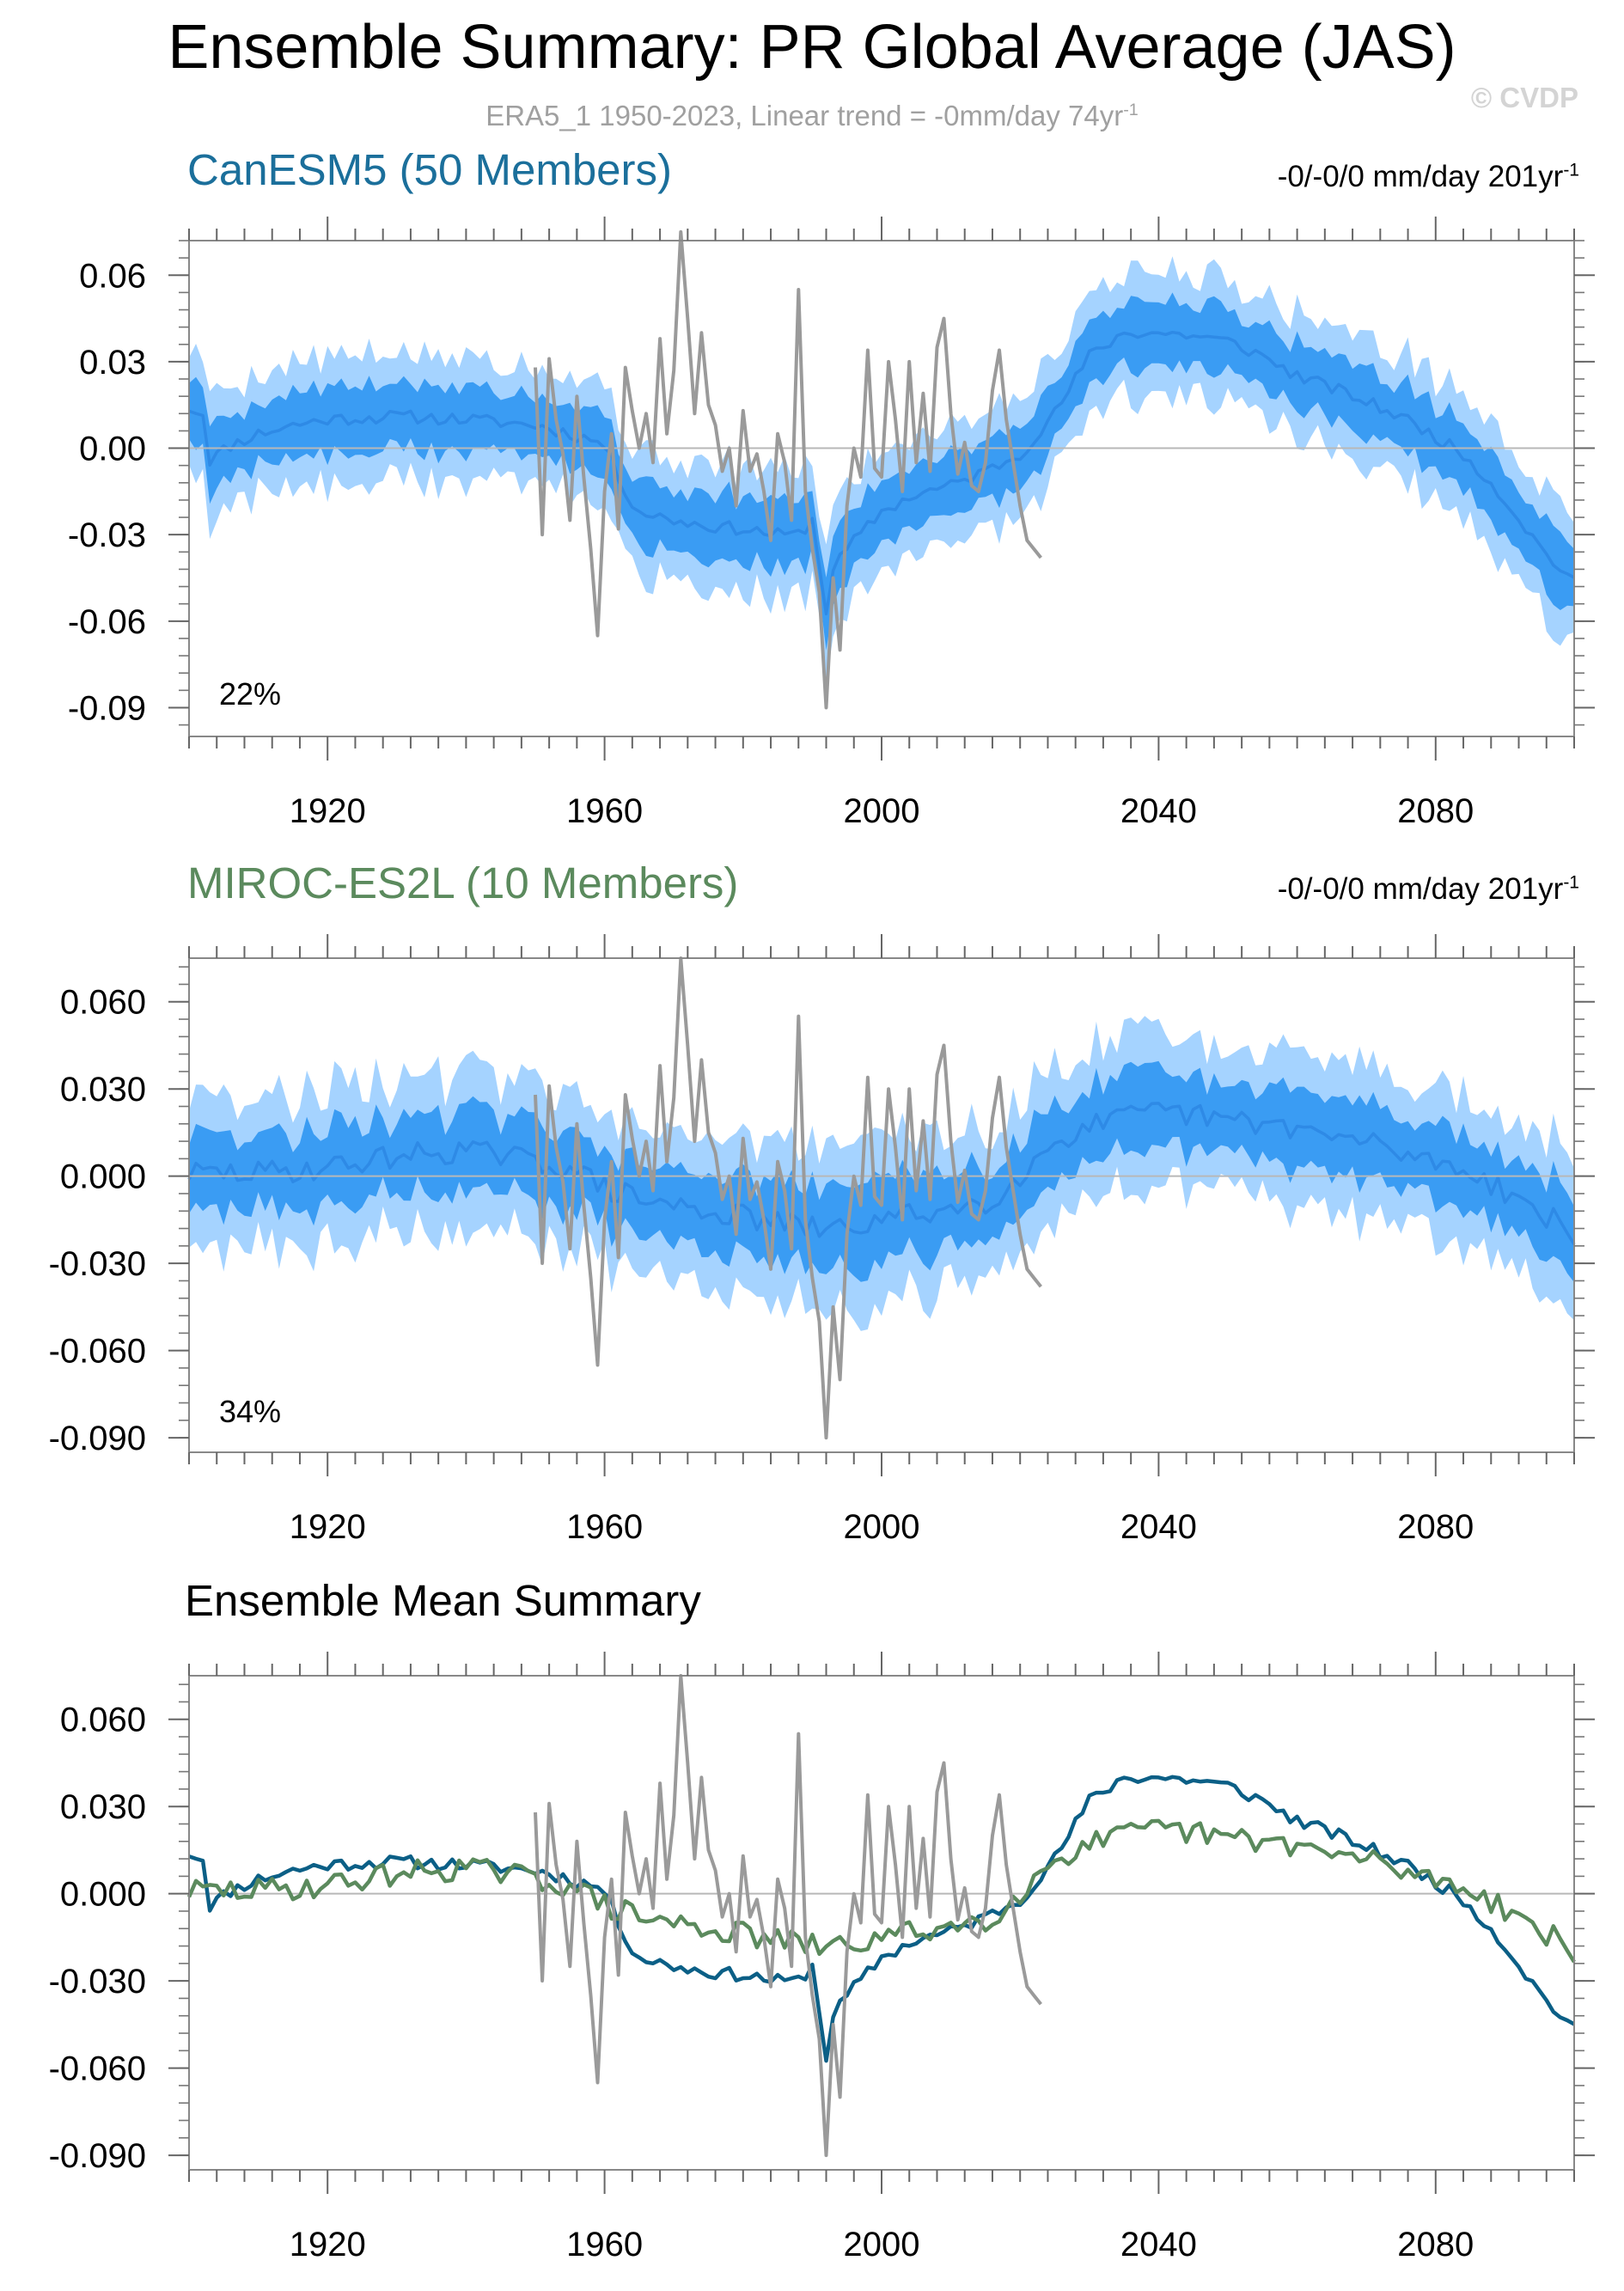 The width and height of the screenshot is (1624, 2291). What do you see at coordinates (1524, 97) in the screenshot?
I see `cvdp-credit: © CVDP` at bounding box center [1524, 97].